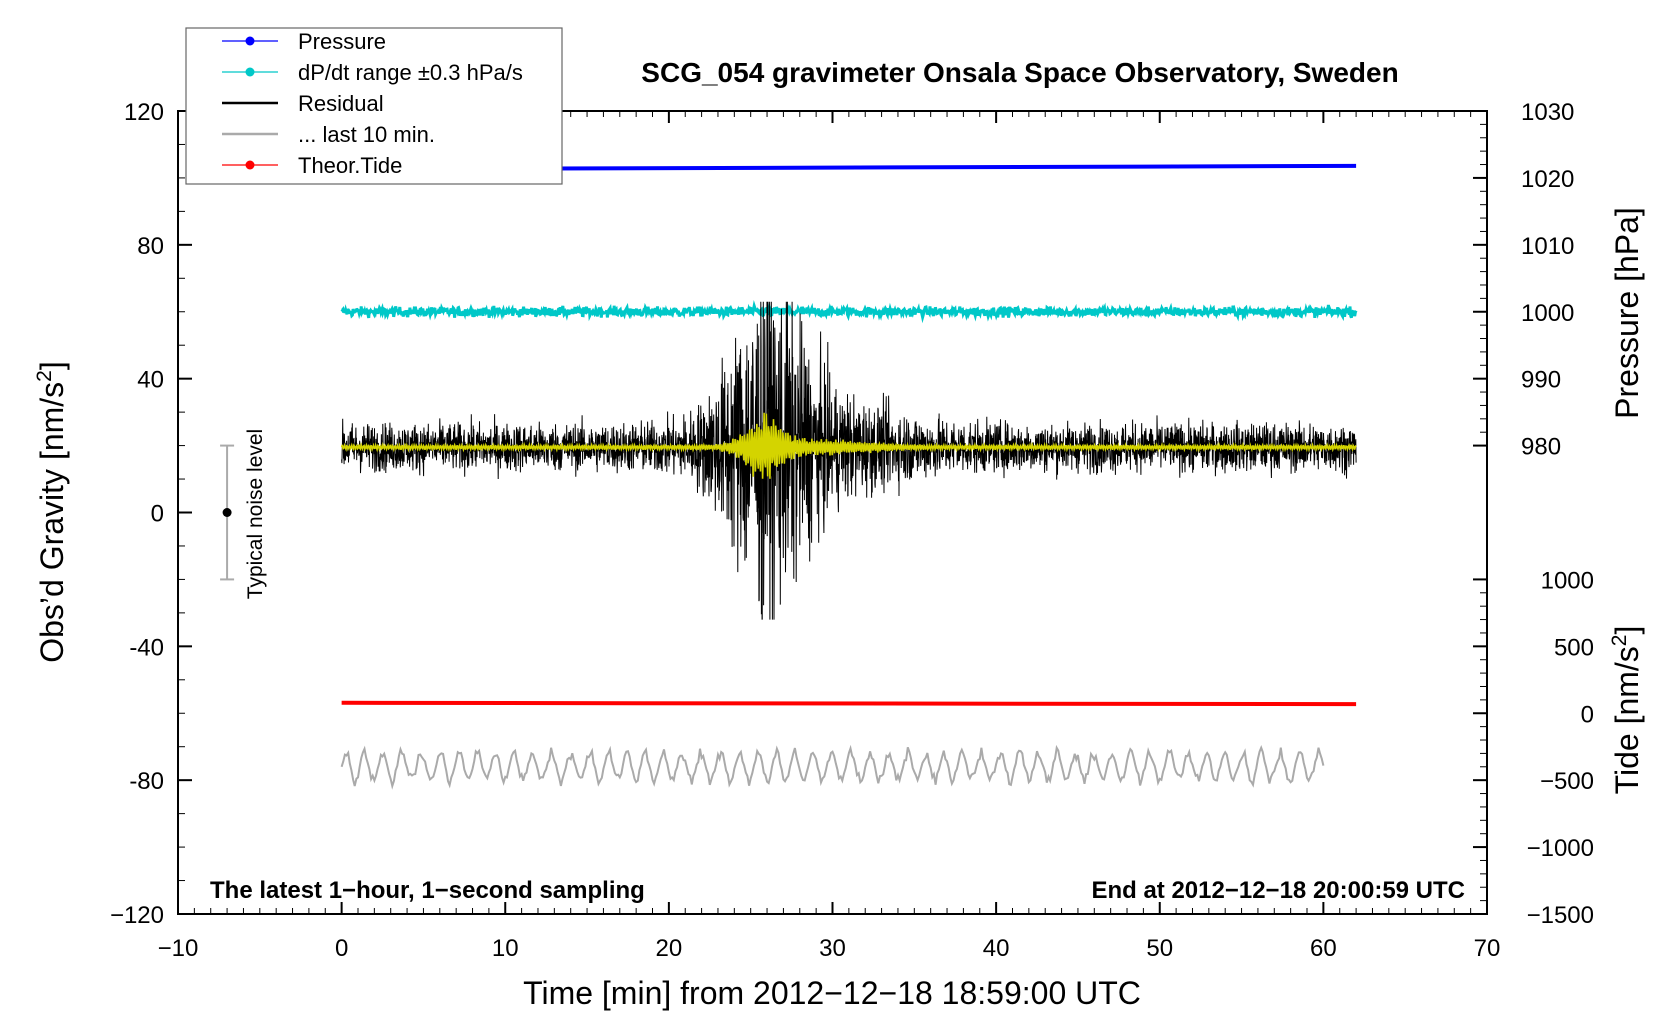 Image resolution: width=1676 pixels, height=1020 pixels. What do you see at coordinates (848, 445) in the screenshot?
I see `series-residual-smoothed` at bounding box center [848, 445].